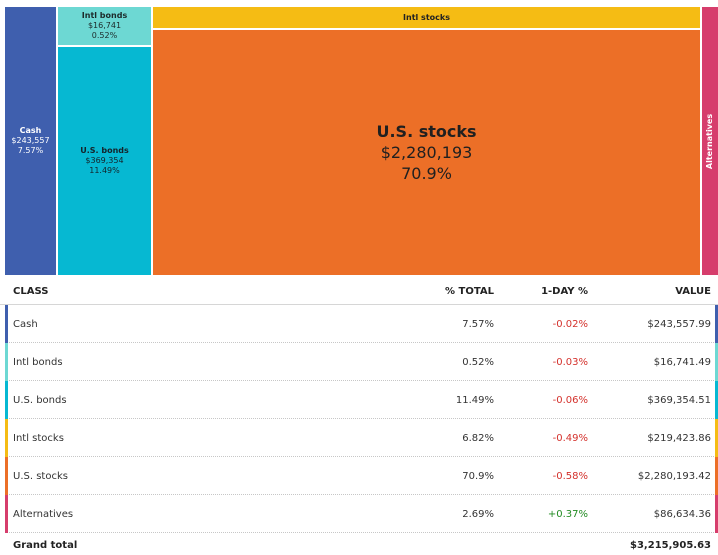 This screenshot has width=718, height=555. What do you see at coordinates (30, 150) in the screenshot?
I see `tile-percent: 7.57%` at bounding box center [30, 150].